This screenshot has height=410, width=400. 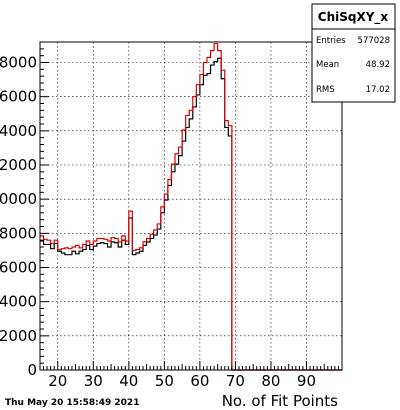 I want to click on stats-label-entries: Entries, so click(x=331, y=41).